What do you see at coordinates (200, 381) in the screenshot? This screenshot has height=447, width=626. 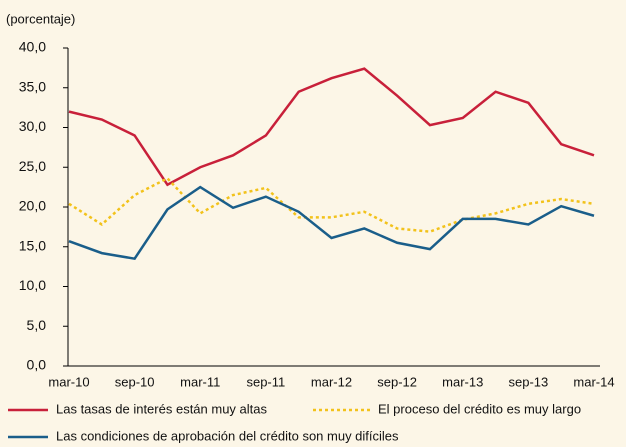 I see `x-tick-label: mar-11` at bounding box center [200, 381].